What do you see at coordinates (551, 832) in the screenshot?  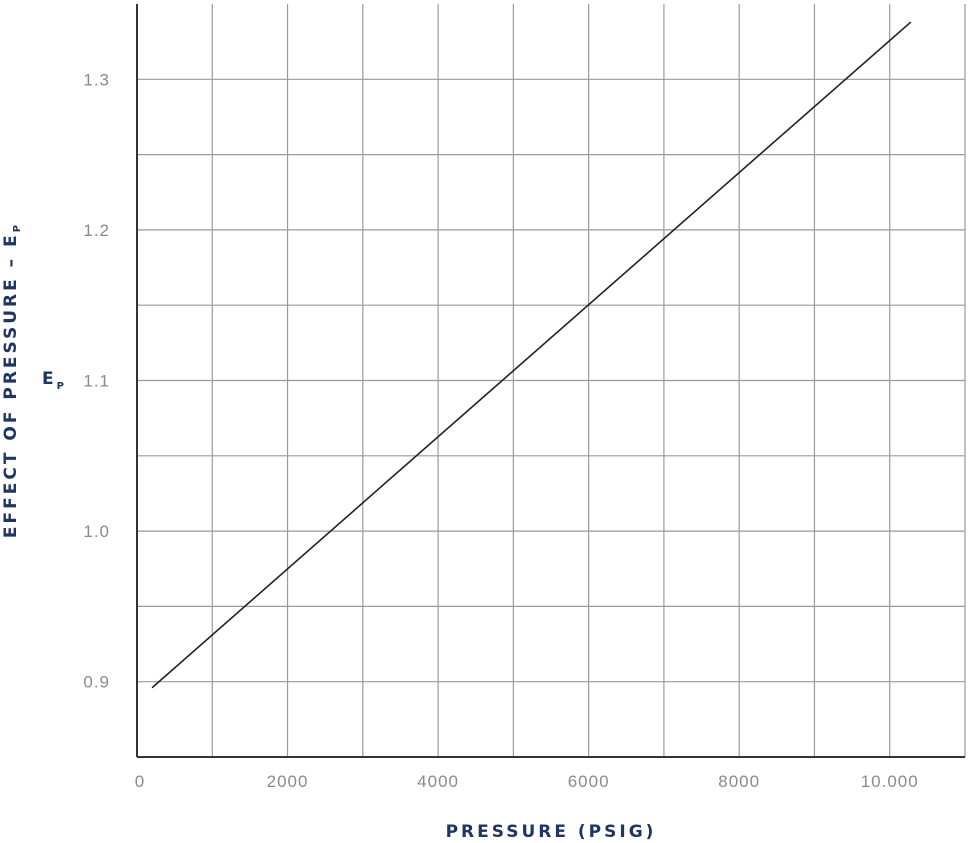 I see `x-axis-label: PRESSURE (PSIG)` at bounding box center [551, 832].